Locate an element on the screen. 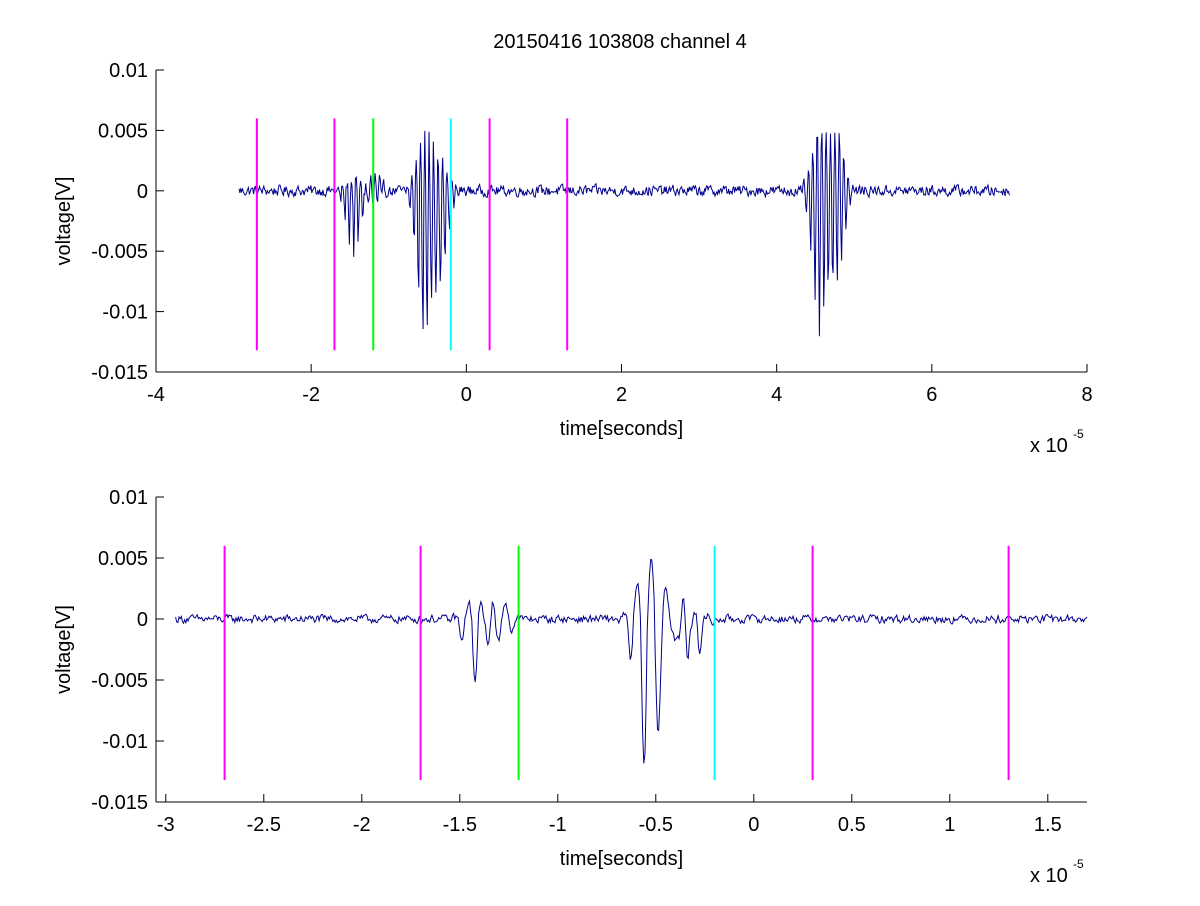  x-tick-label: -2.5 is located at coordinates (264, 825).